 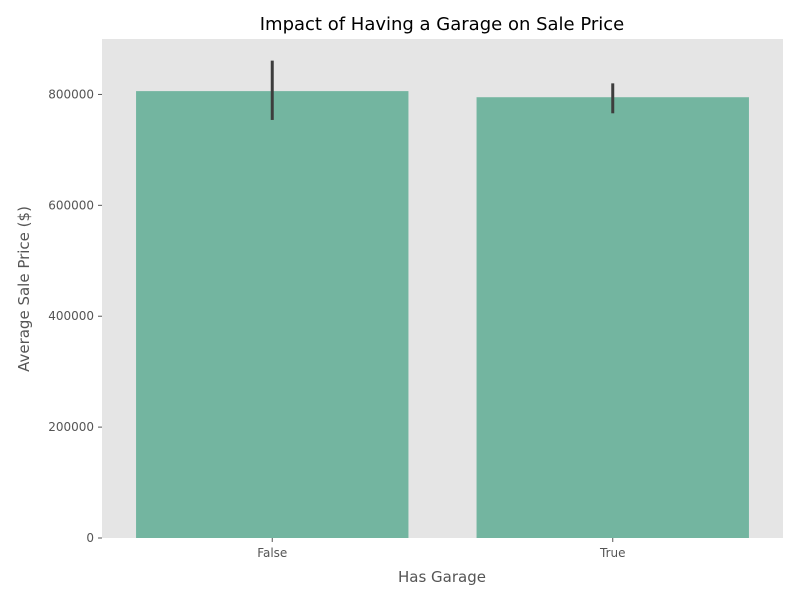 What do you see at coordinates (272, 553) in the screenshot?
I see `x-tick-label: False` at bounding box center [272, 553].